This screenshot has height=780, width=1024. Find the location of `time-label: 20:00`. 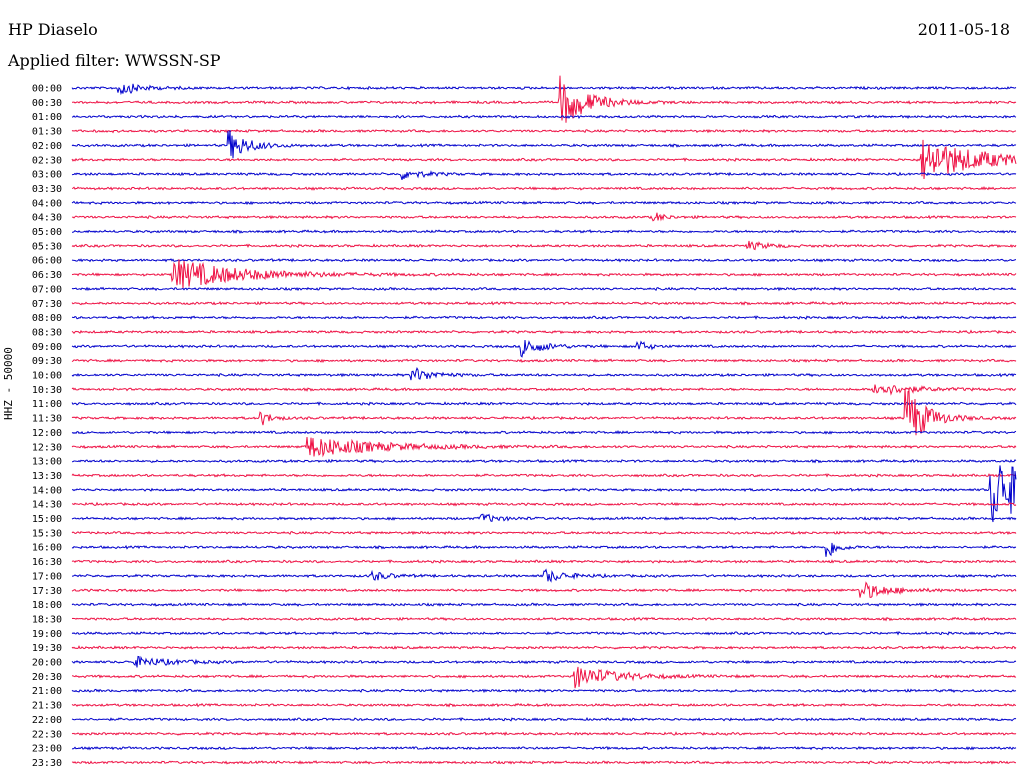

time-label: 20:00 is located at coordinates (47, 663).